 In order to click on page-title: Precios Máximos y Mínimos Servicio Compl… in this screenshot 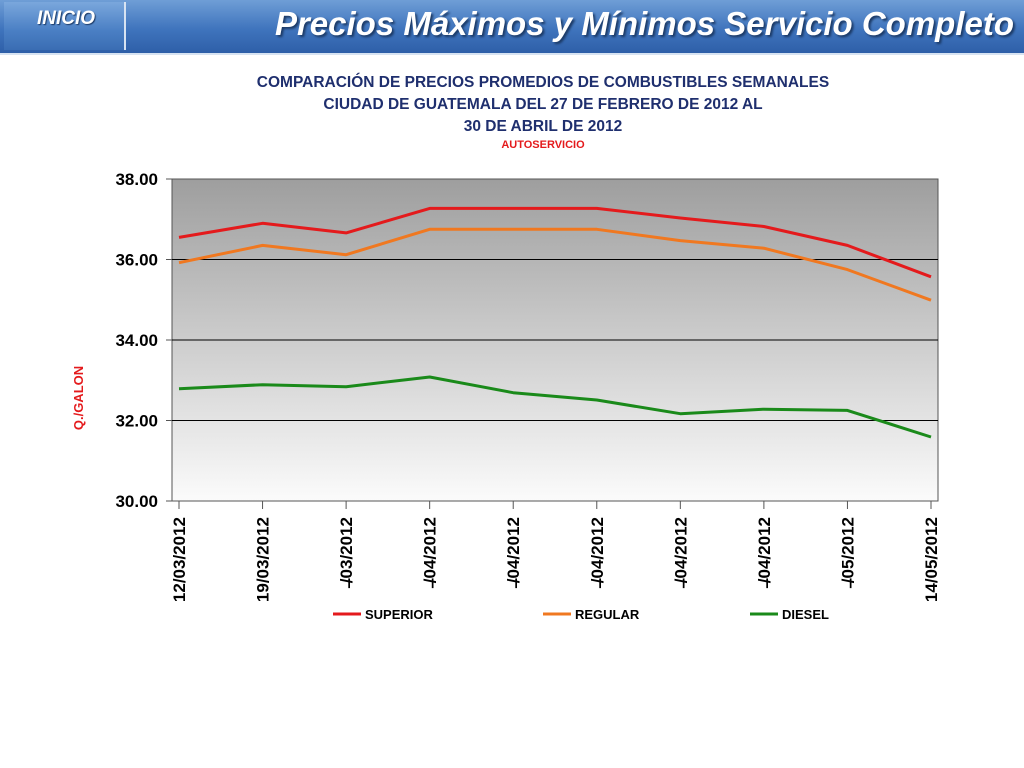, I will do `click(644, 23)`.